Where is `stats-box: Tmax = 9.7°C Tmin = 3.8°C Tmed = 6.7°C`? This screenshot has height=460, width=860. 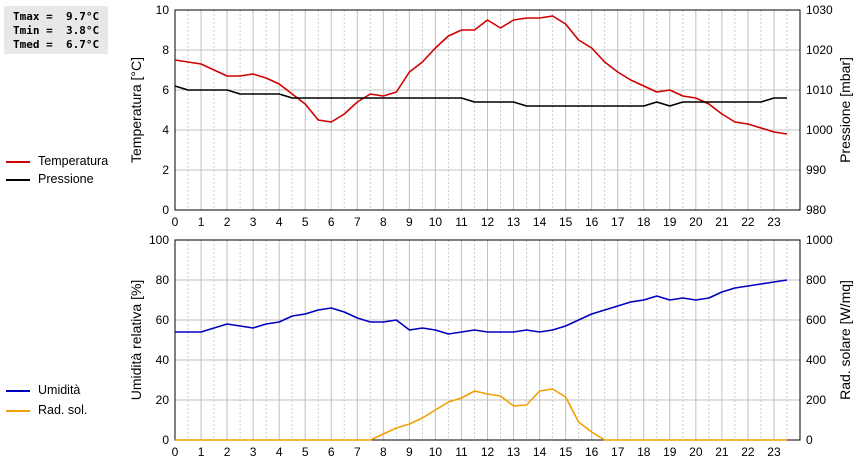 stats-box: Tmax = 9.7°C Tmin = 3.8°C Tmed = 6.7°C is located at coordinates (56, 30).